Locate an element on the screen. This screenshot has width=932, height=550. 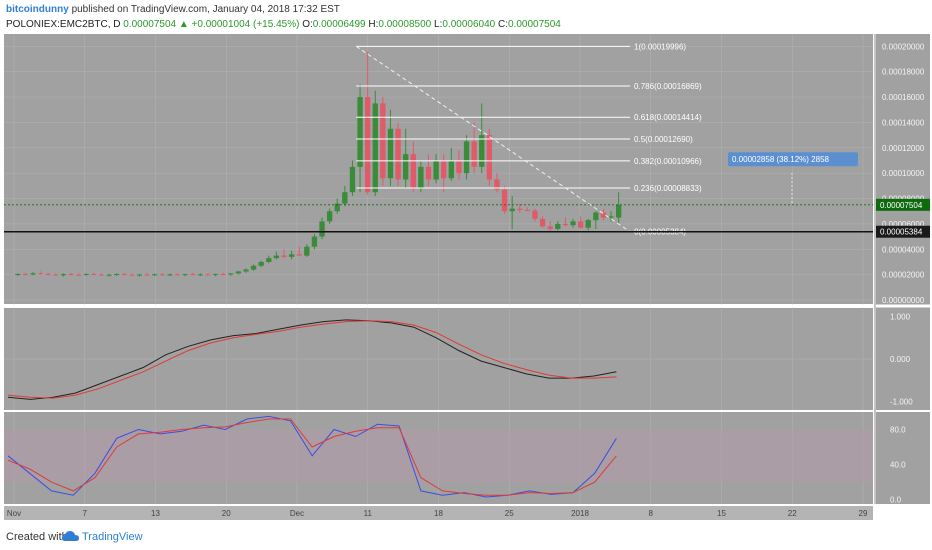
author-link: bitcoindunny is located at coordinates (37, 9).